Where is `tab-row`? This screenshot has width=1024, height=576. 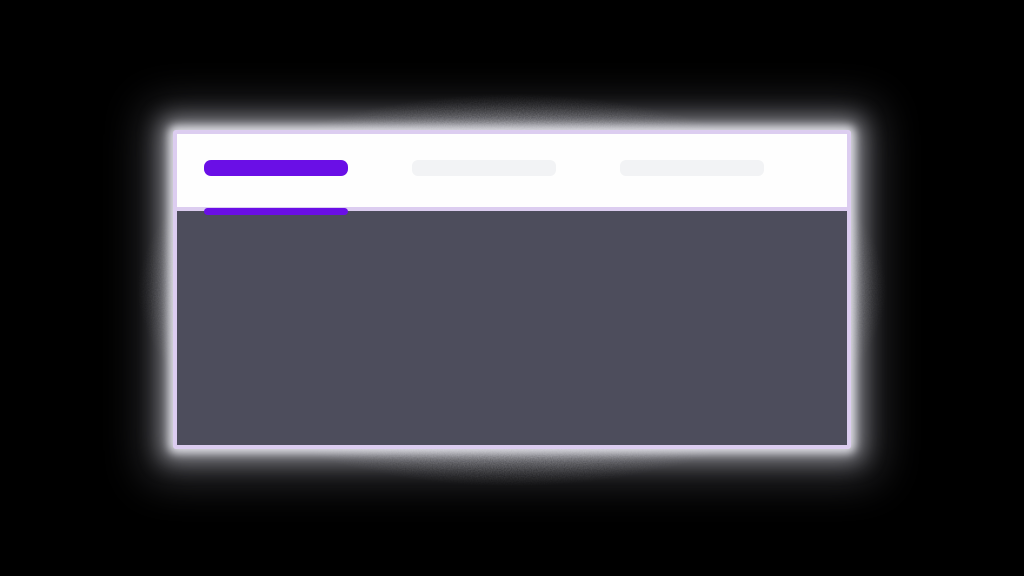
tab-row is located at coordinates (484, 168).